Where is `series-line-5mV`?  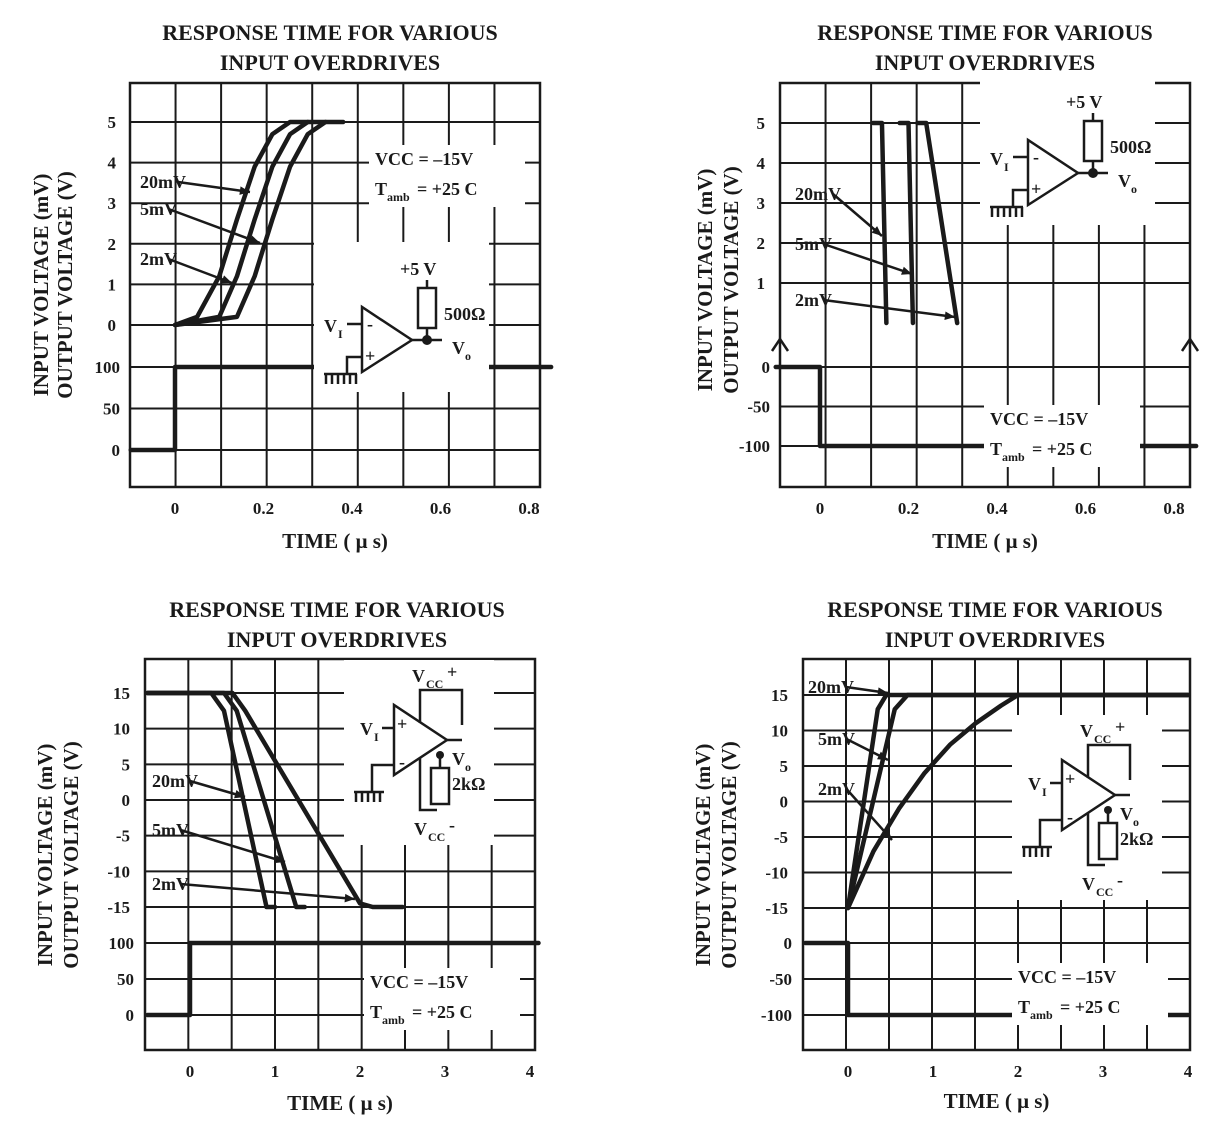 series-line-5mV is located at coordinates (250, 223).